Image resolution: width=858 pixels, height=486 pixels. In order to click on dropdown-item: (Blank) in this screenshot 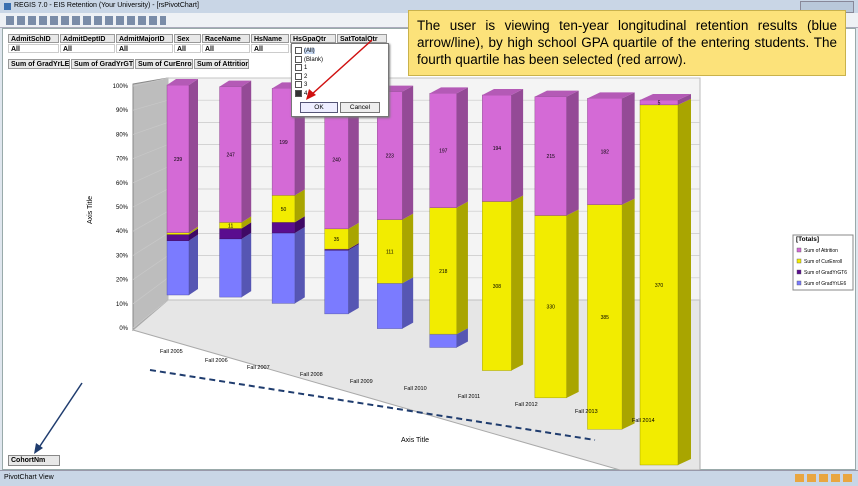, I will do `click(309, 59)`.